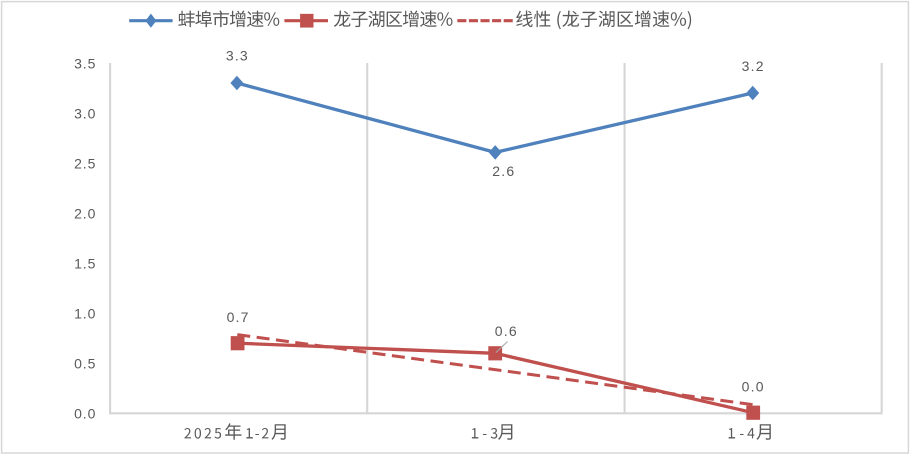 The image size is (910, 456). What do you see at coordinates (85, 363) in the screenshot?
I see `svg-text: 0.5` at bounding box center [85, 363].